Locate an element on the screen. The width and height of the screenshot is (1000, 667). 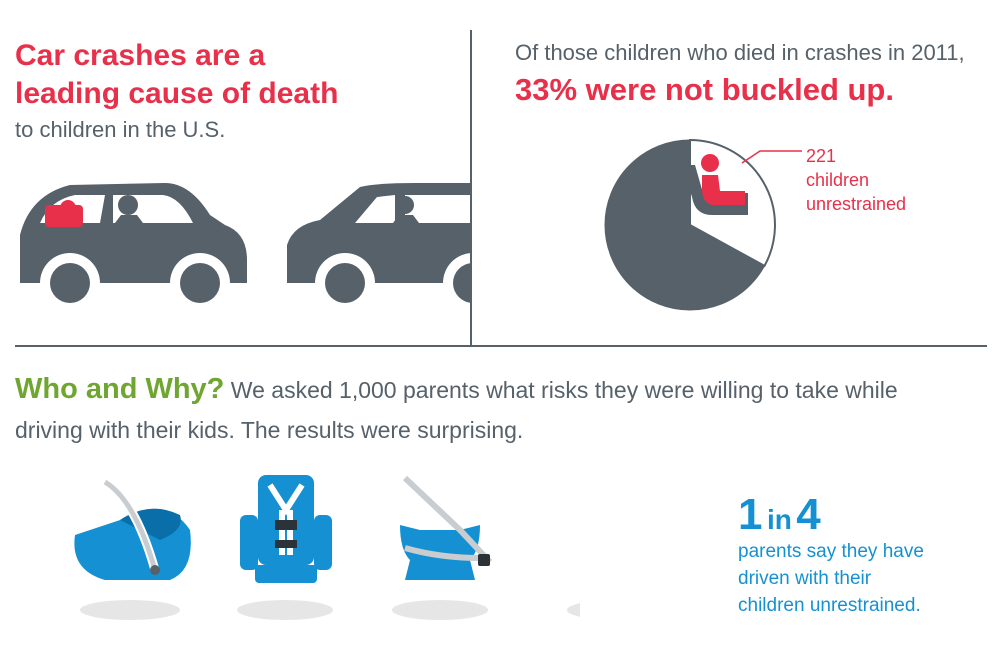
stat-headline: 33% were not buckled up. is located at coordinates (704, 89).